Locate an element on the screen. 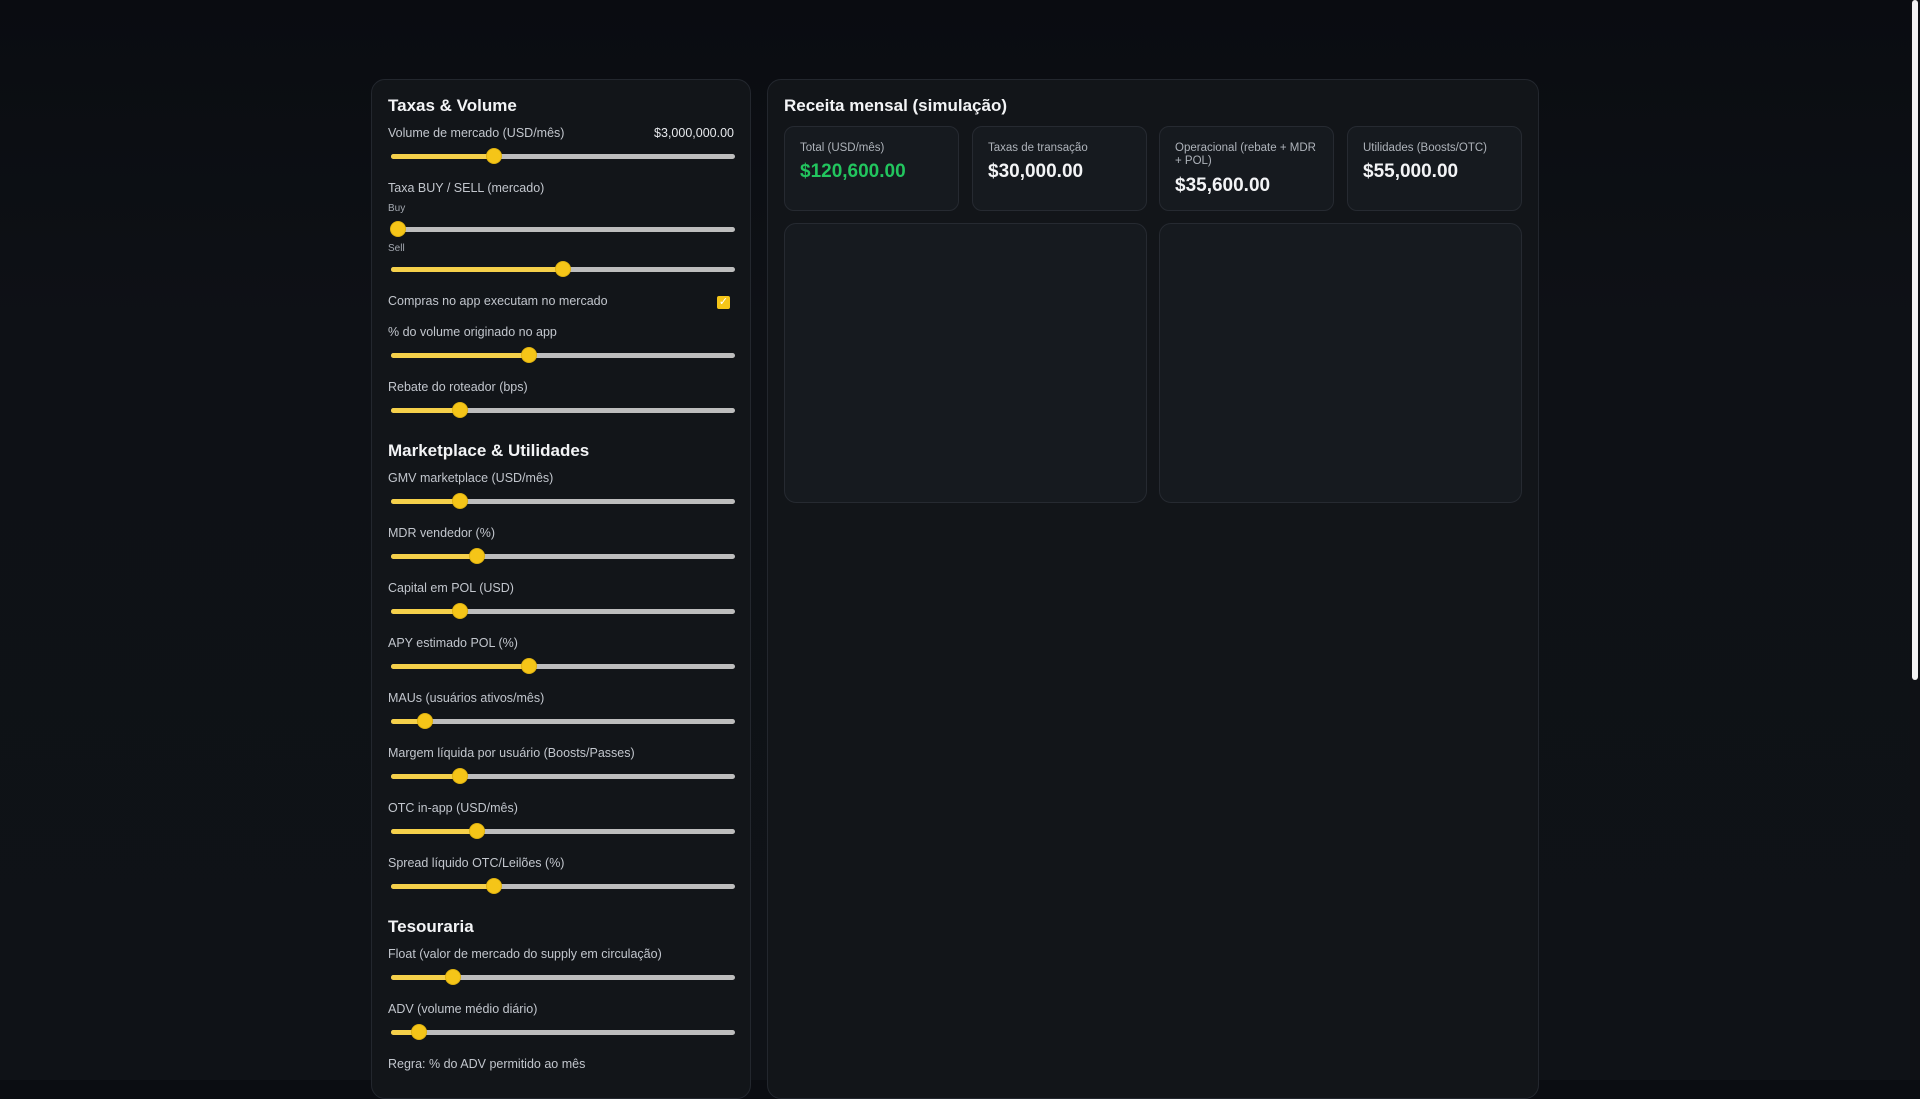  market-volume-value: $3,000,000.00 is located at coordinates (694, 133).